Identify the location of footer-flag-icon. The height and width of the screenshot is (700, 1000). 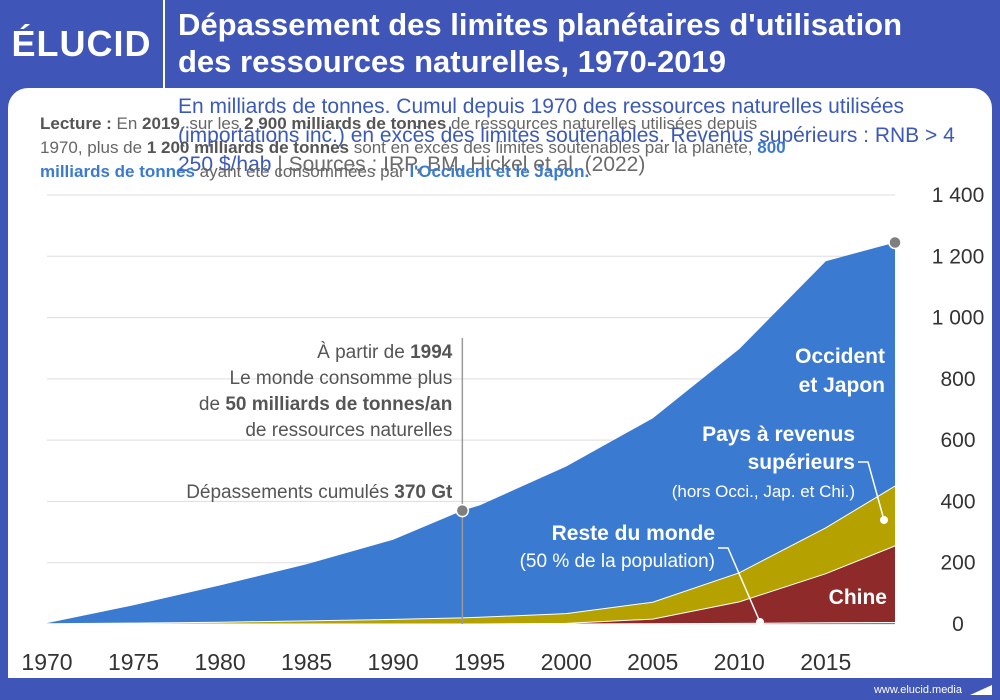
(981, 690).